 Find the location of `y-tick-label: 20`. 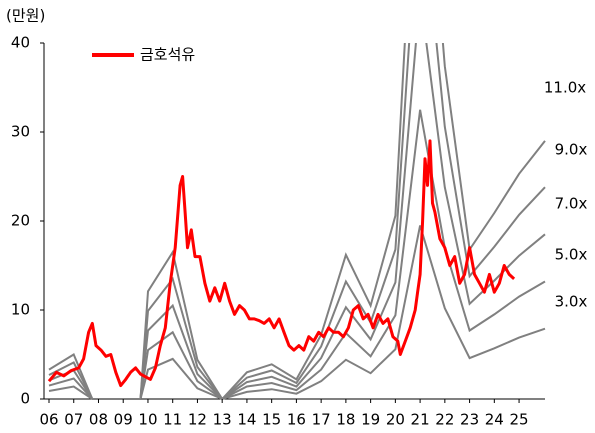

y-tick-label: 20 is located at coordinates (20, 221).